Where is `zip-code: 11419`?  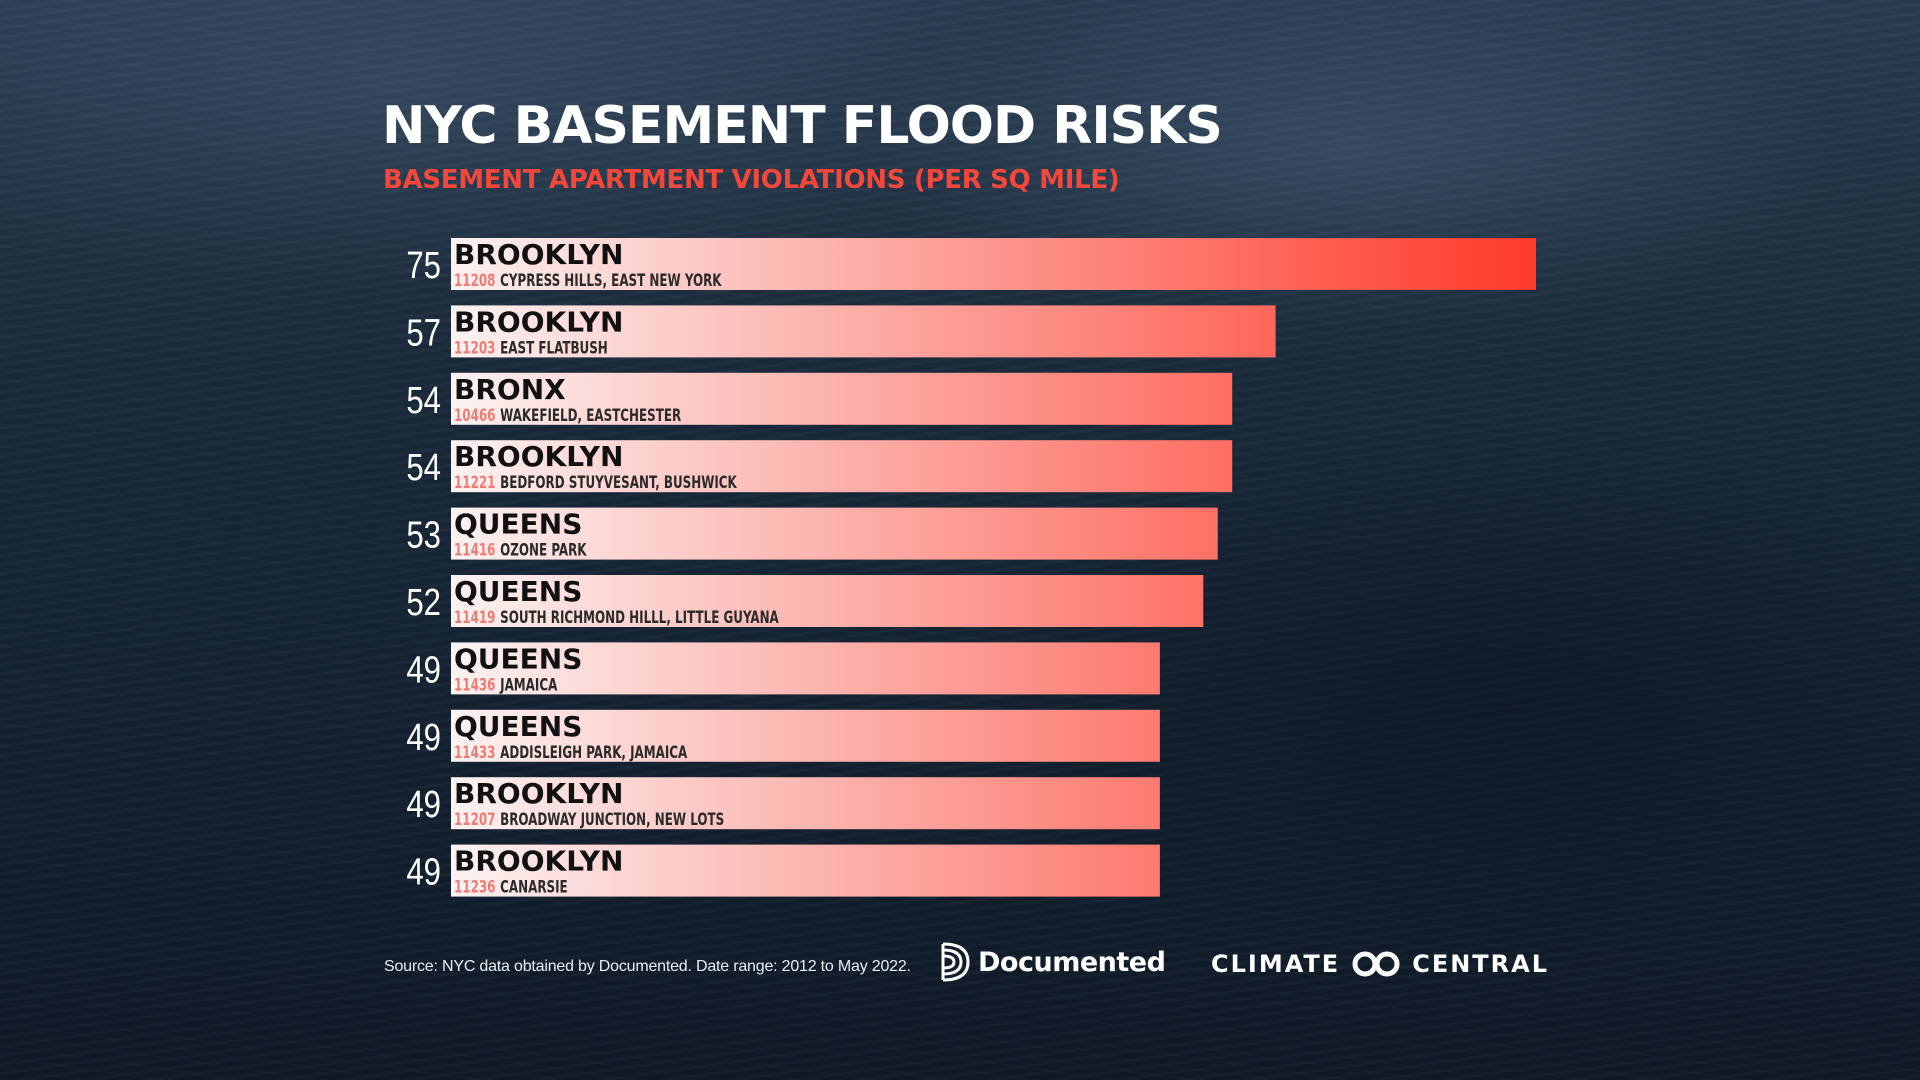 zip-code: 11419 is located at coordinates (474, 617).